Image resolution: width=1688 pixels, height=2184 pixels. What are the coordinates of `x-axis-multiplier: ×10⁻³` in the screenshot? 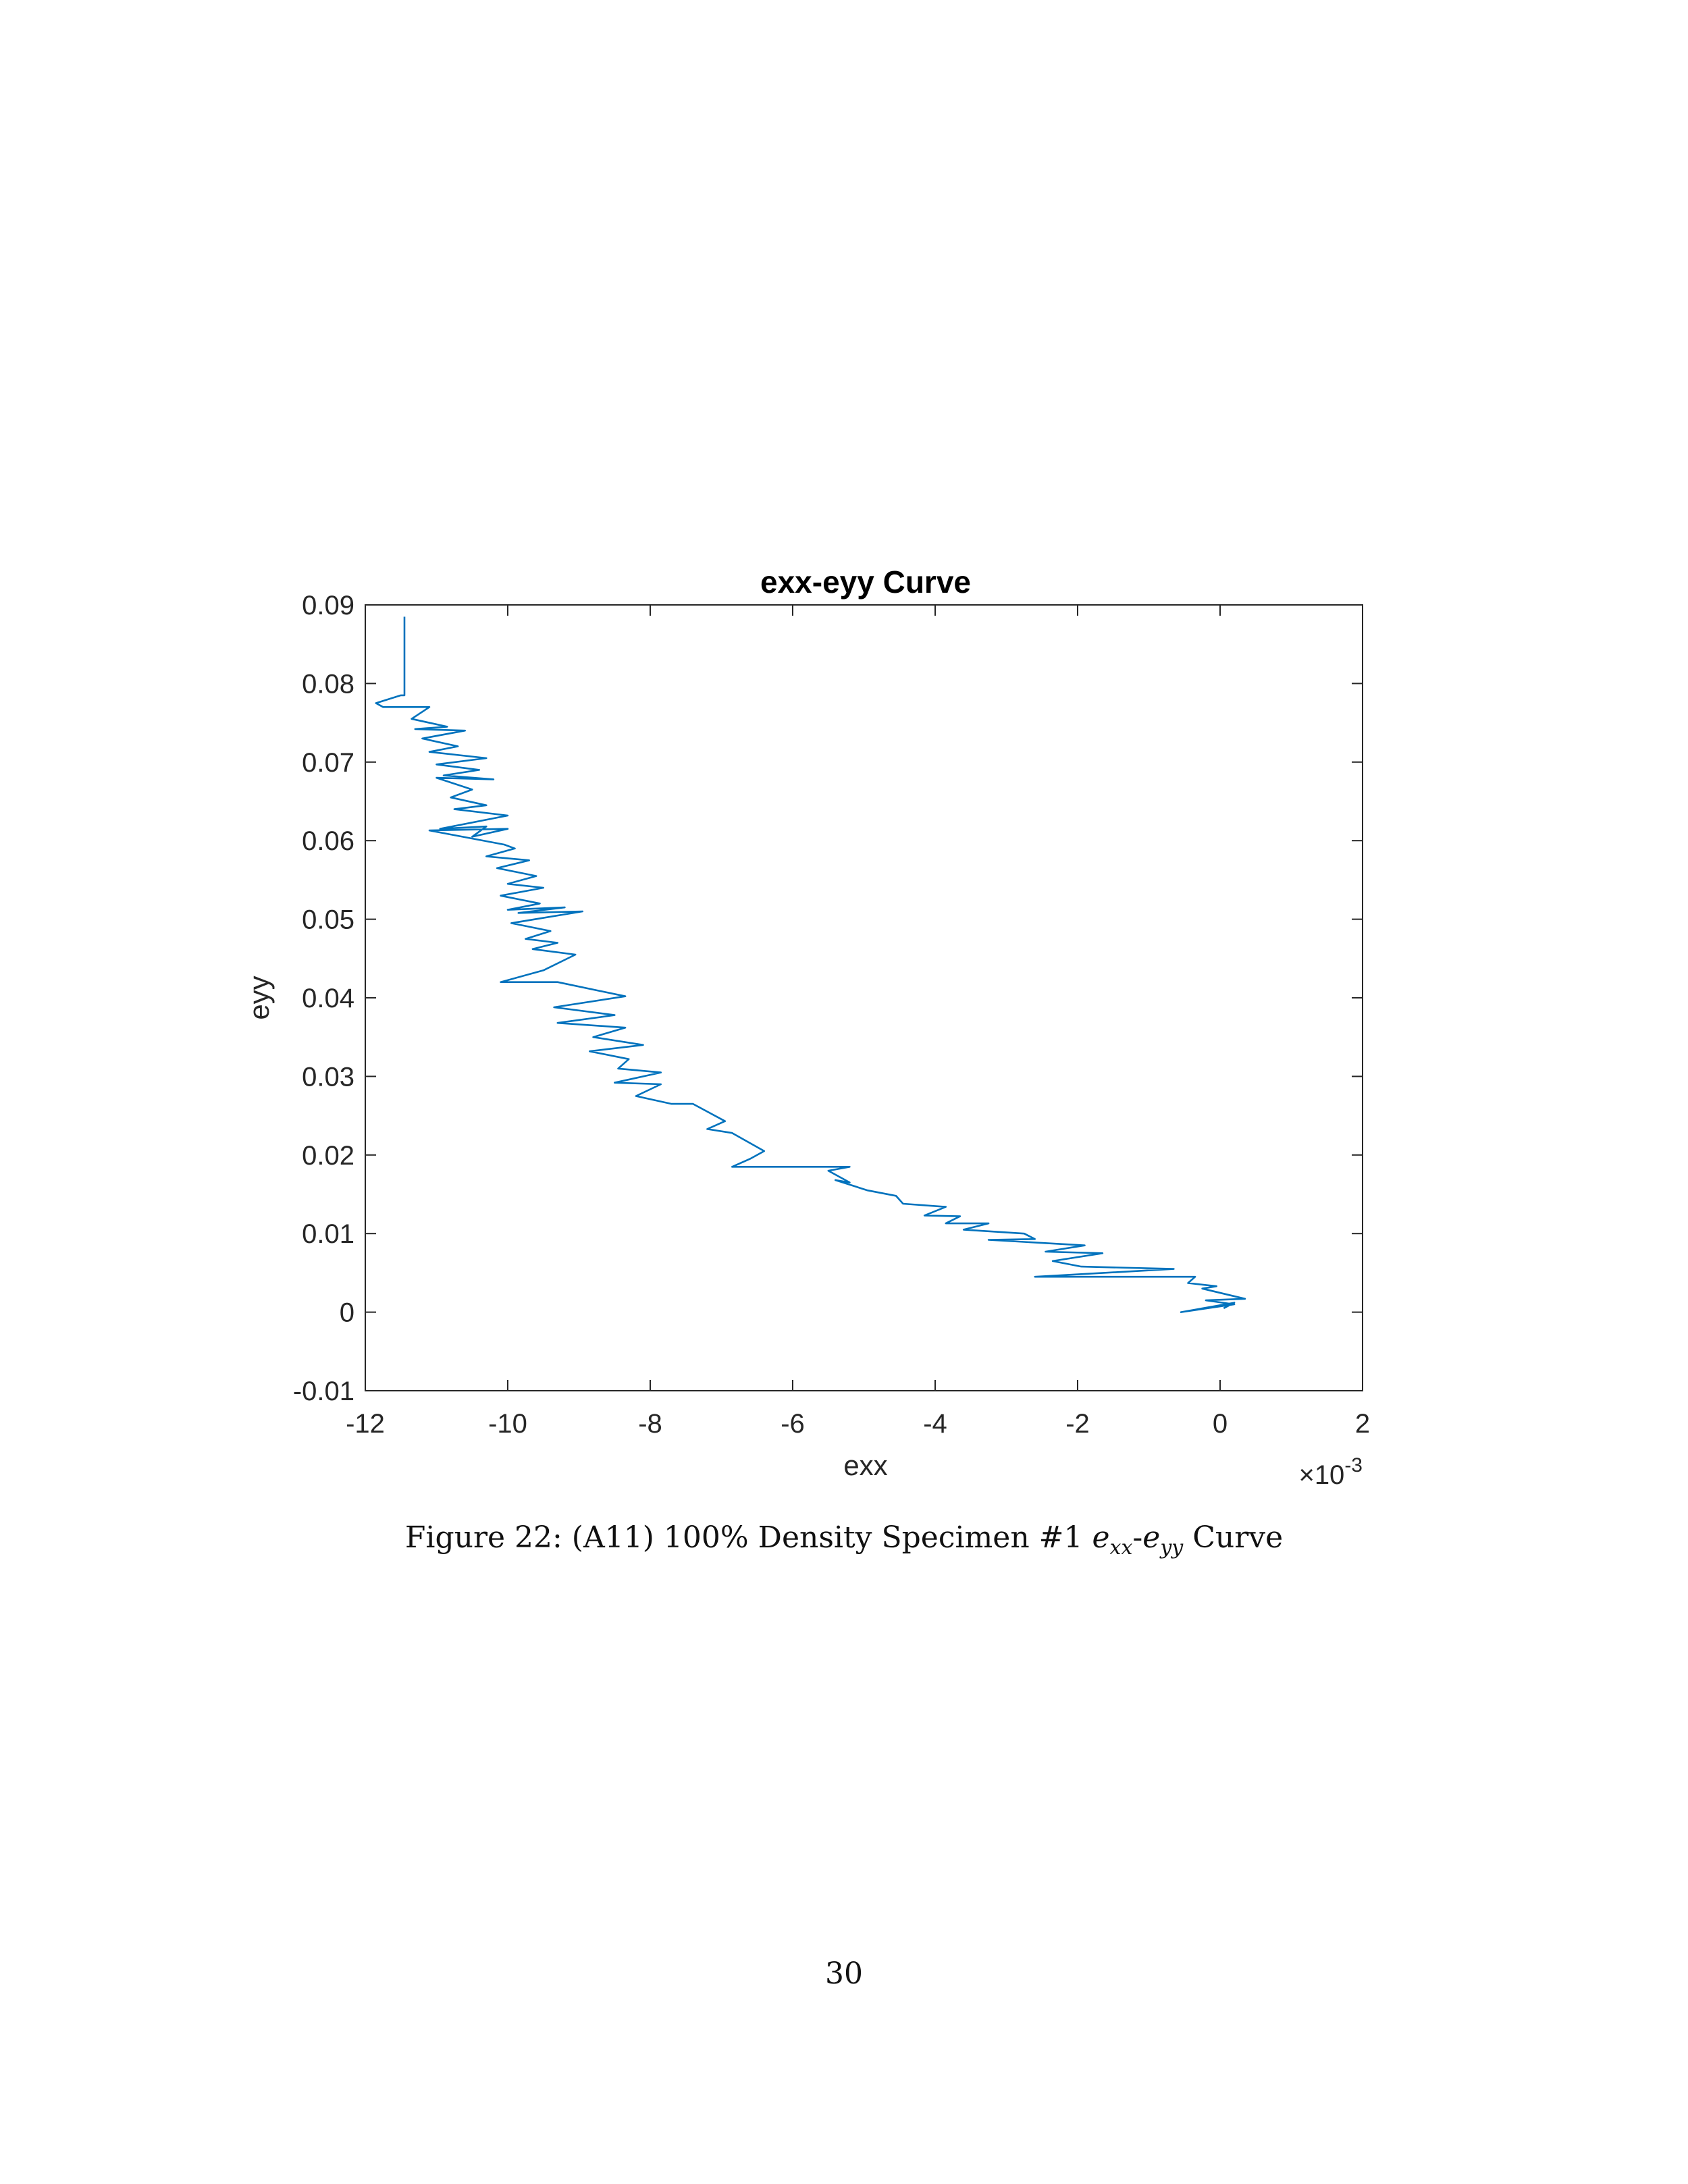 It's located at (1330, 1472).